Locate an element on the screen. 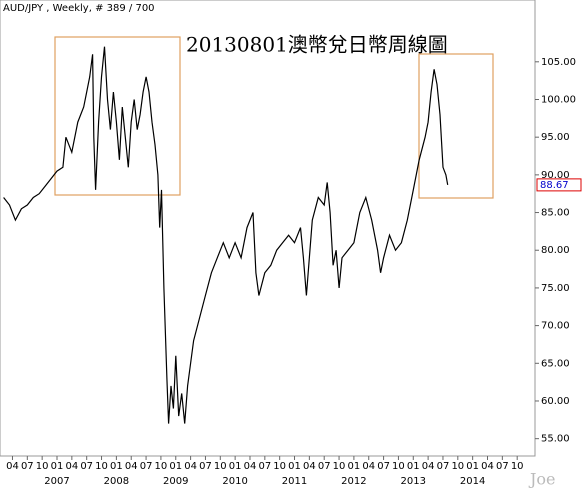 Image resolution: width=583 pixels, height=490 pixels. y-tick-label: 100.00 is located at coordinates (558, 99).